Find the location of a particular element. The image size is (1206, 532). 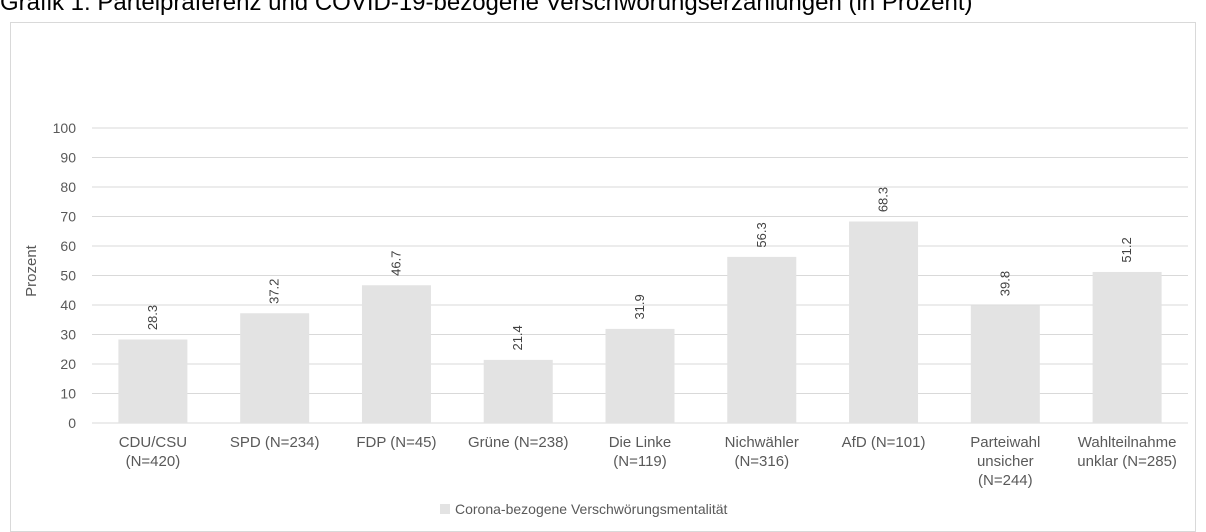

category-label: Parteiwahl is located at coordinates (1005, 442).